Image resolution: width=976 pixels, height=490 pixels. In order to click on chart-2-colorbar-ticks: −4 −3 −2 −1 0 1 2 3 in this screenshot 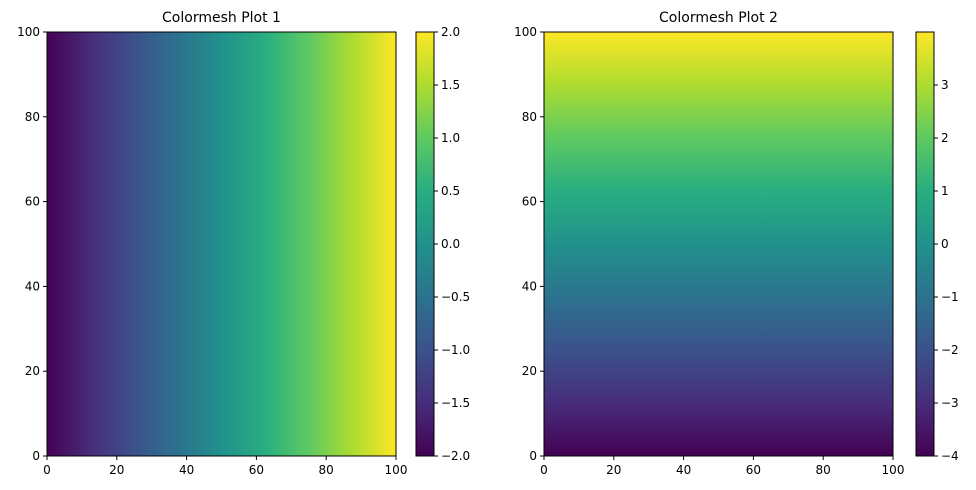, I will do `click(946, 270)`.